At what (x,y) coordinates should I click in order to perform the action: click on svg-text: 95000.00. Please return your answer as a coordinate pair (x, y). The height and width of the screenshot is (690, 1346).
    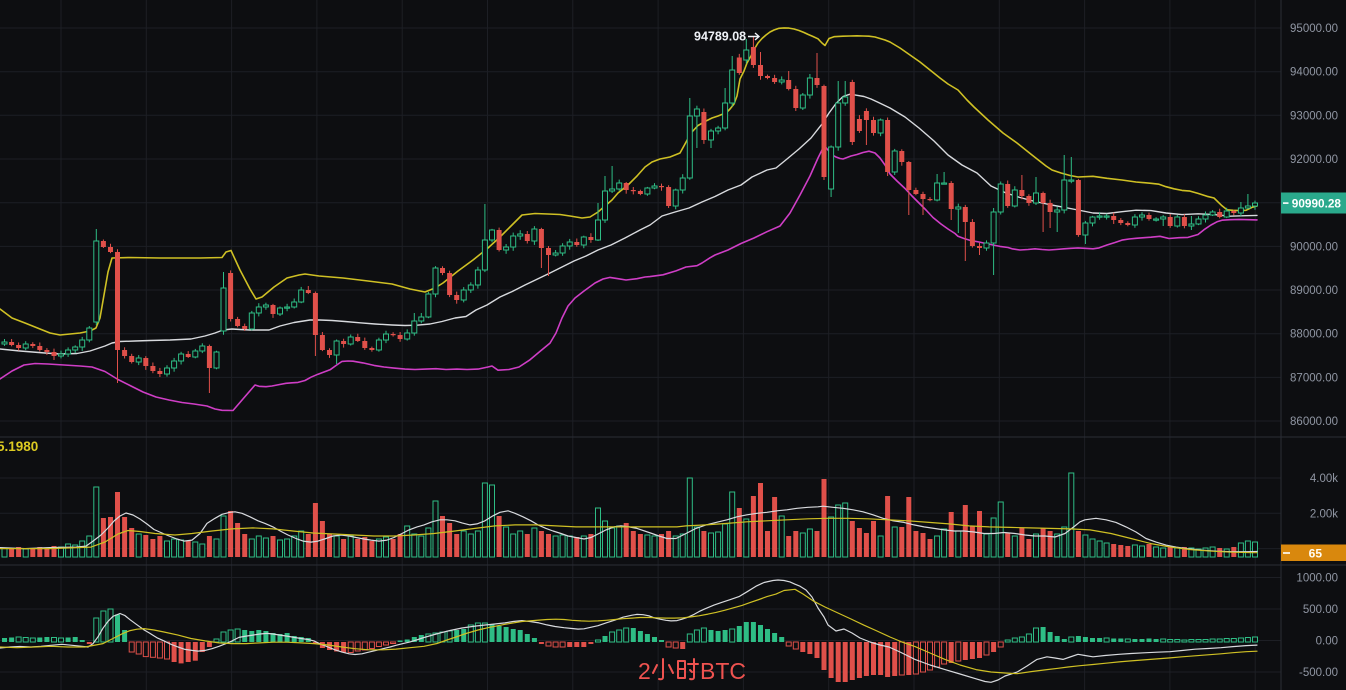
    Looking at the image, I should click on (1314, 29).